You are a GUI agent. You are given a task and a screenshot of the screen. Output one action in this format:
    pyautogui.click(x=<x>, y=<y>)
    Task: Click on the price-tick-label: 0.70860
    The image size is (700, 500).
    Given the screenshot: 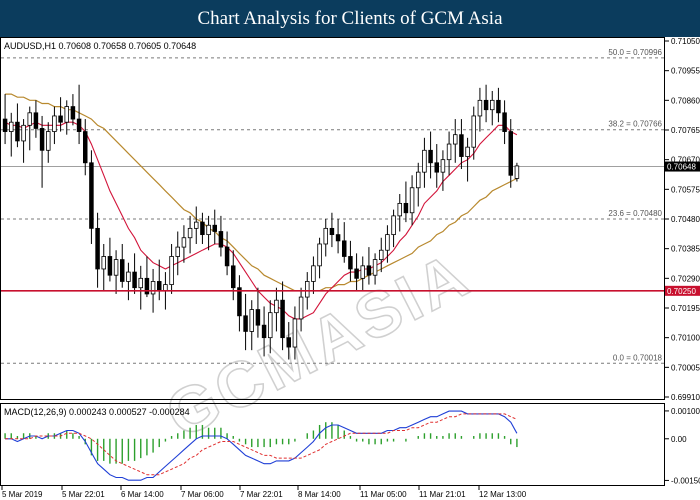 What is the action you would take?
    pyautogui.click(x=685, y=100)
    